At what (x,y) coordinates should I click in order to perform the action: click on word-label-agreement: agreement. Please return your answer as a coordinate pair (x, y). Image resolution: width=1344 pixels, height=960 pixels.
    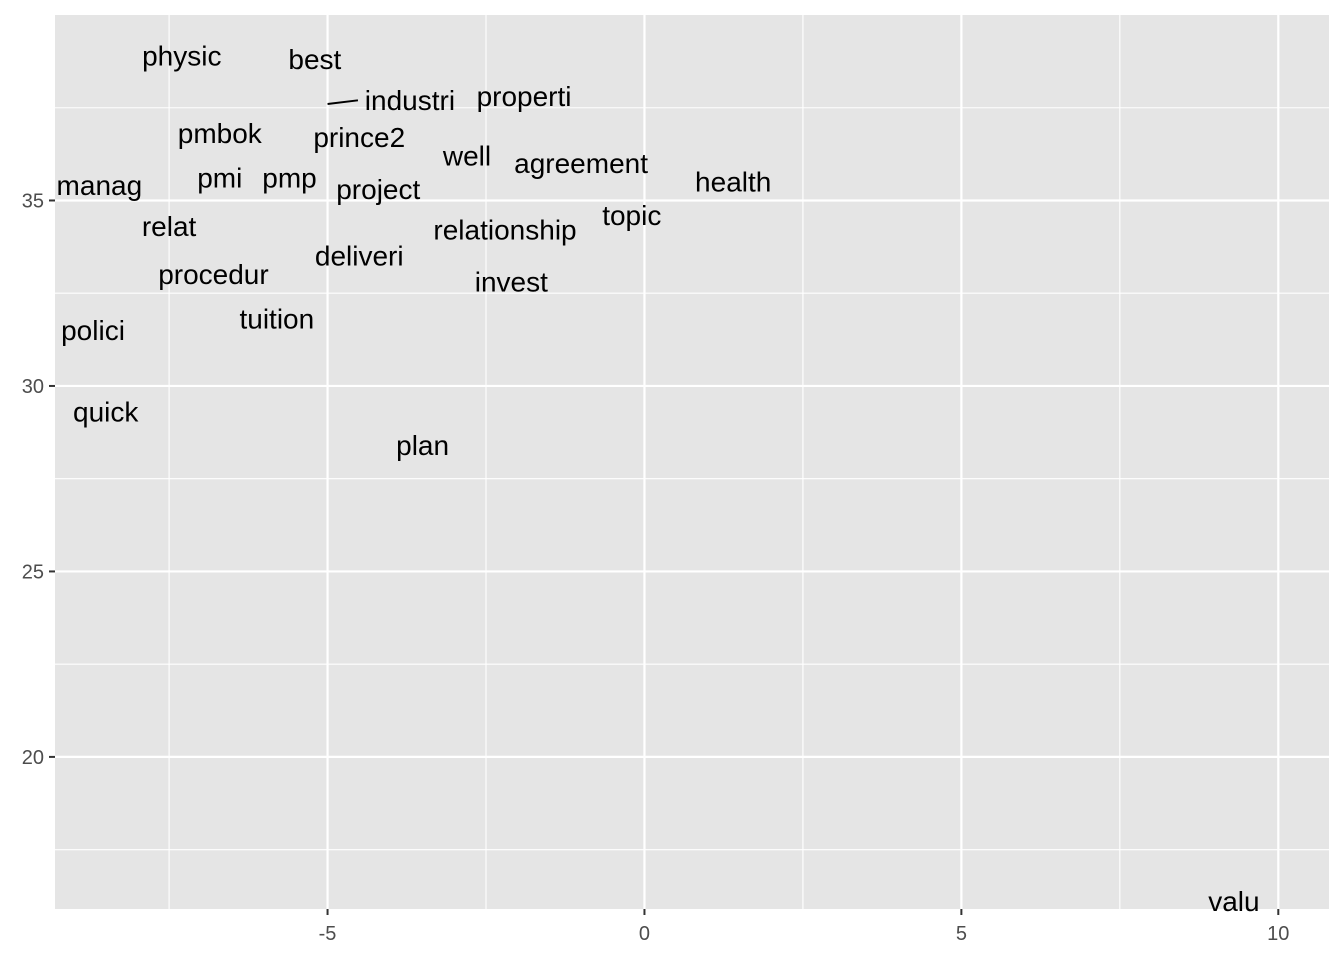
    Looking at the image, I should click on (581, 163).